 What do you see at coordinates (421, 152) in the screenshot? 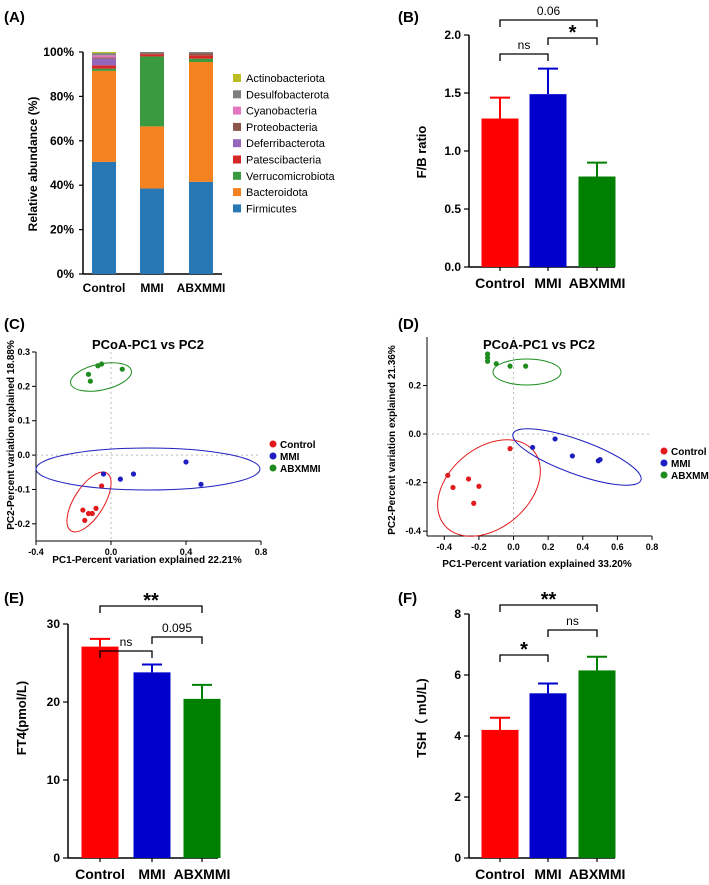
I see `panel-b-ylabel: F/B ratio` at bounding box center [421, 152].